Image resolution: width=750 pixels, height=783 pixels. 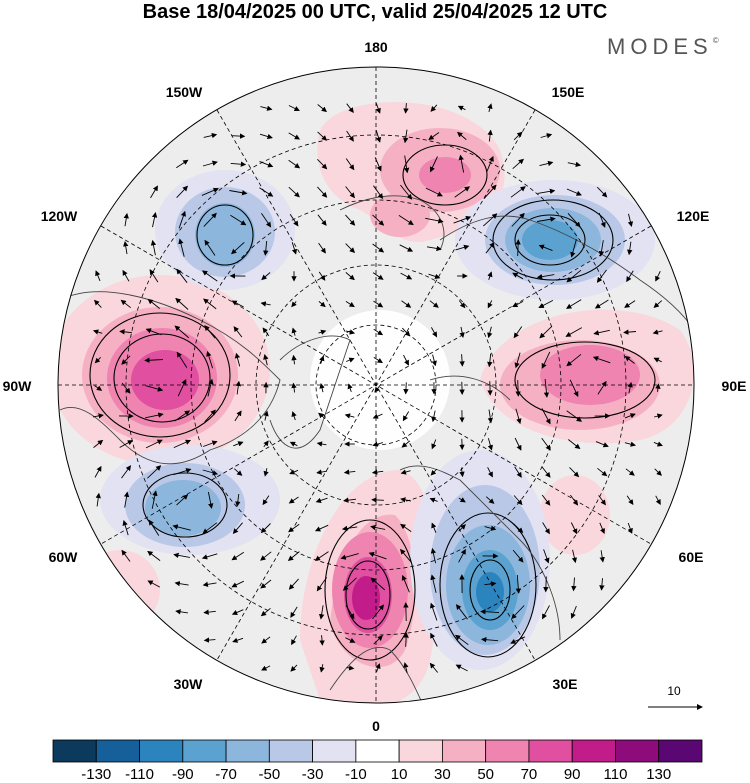 What do you see at coordinates (139, 774) in the screenshot?
I see `colorbar-tick-label: -110` at bounding box center [139, 774].